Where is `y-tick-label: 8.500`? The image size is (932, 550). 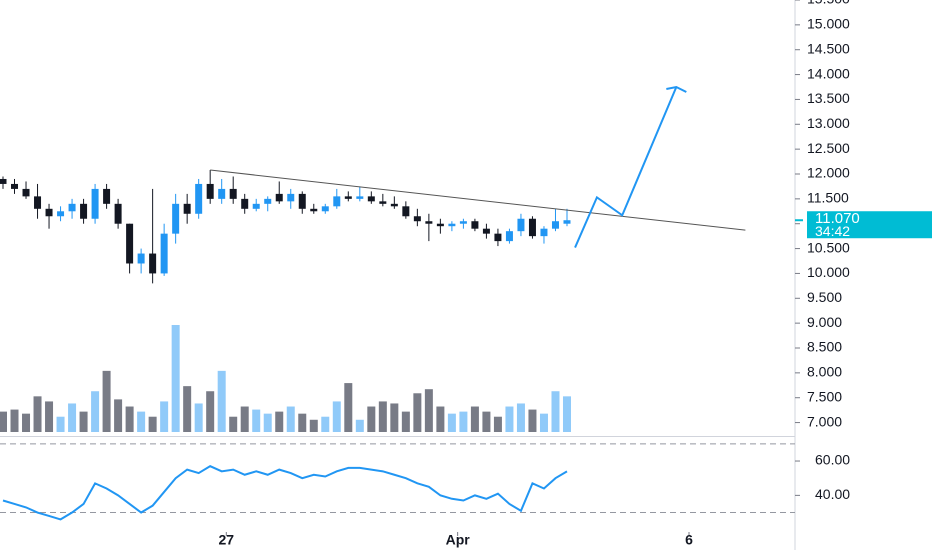
y-tick-label: 8.500 is located at coordinates (824, 347).